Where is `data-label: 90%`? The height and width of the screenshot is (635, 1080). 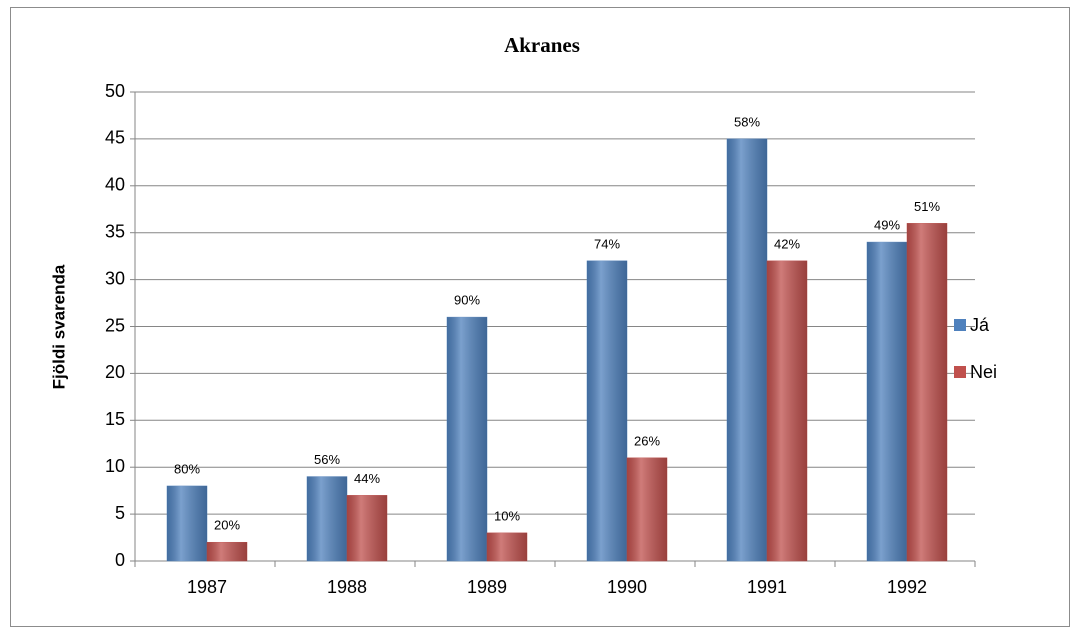
data-label: 90% is located at coordinates (467, 300).